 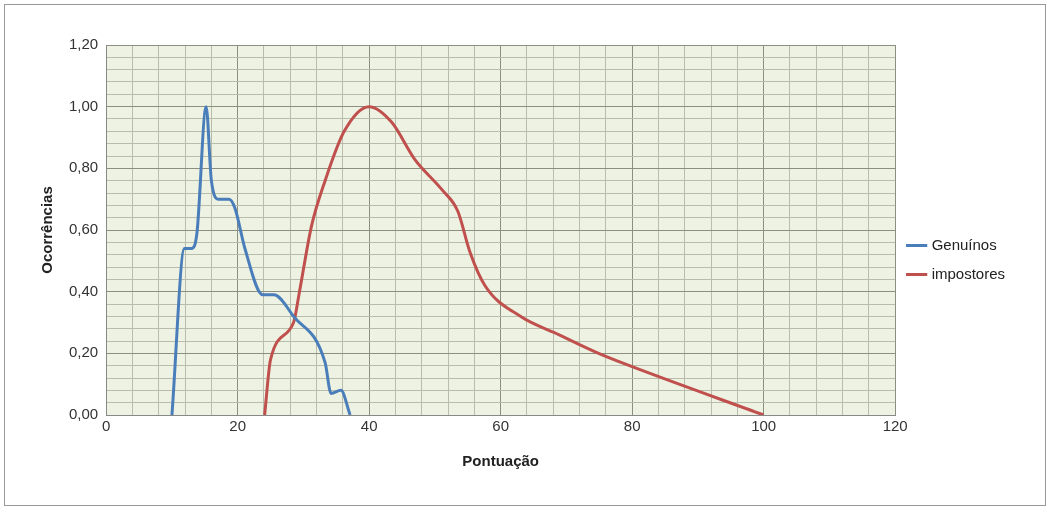 What do you see at coordinates (501, 426) in the screenshot?
I see `x-tick-label: 60` at bounding box center [501, 426].